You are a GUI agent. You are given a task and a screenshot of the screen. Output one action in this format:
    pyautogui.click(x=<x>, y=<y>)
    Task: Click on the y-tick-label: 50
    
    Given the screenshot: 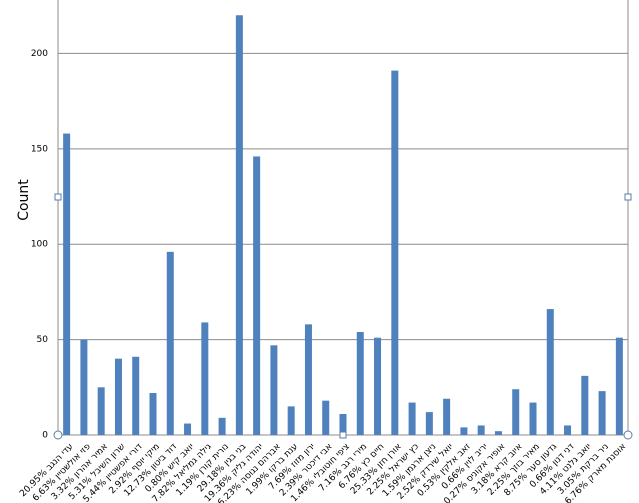 What is the action you would take?
    pyautogui.click(x=43, y=340)
    